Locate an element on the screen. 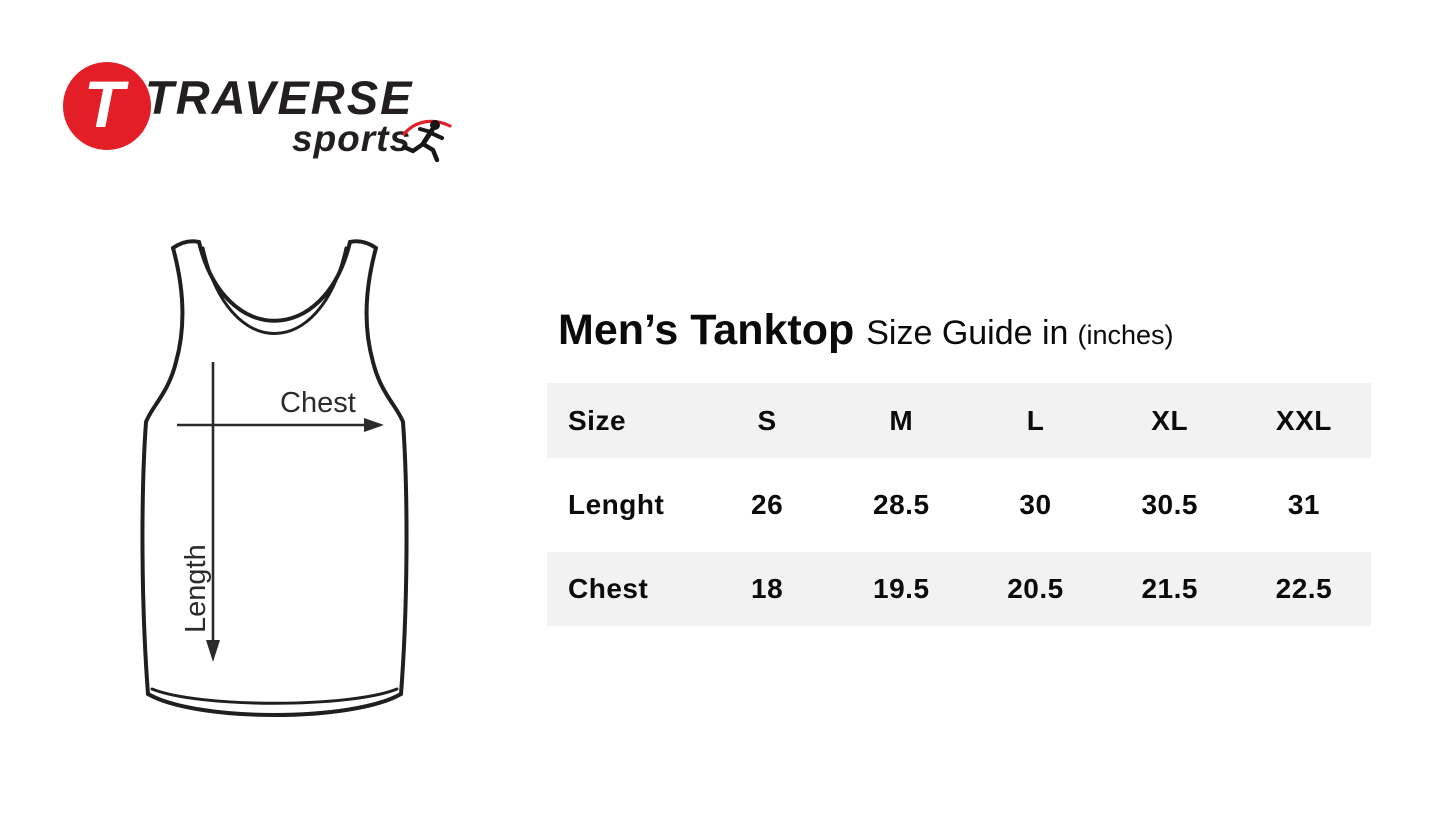 The height and width of the screenshot is (832, 1445). chest-value-s: 18 is located at coordinates (767, 588).